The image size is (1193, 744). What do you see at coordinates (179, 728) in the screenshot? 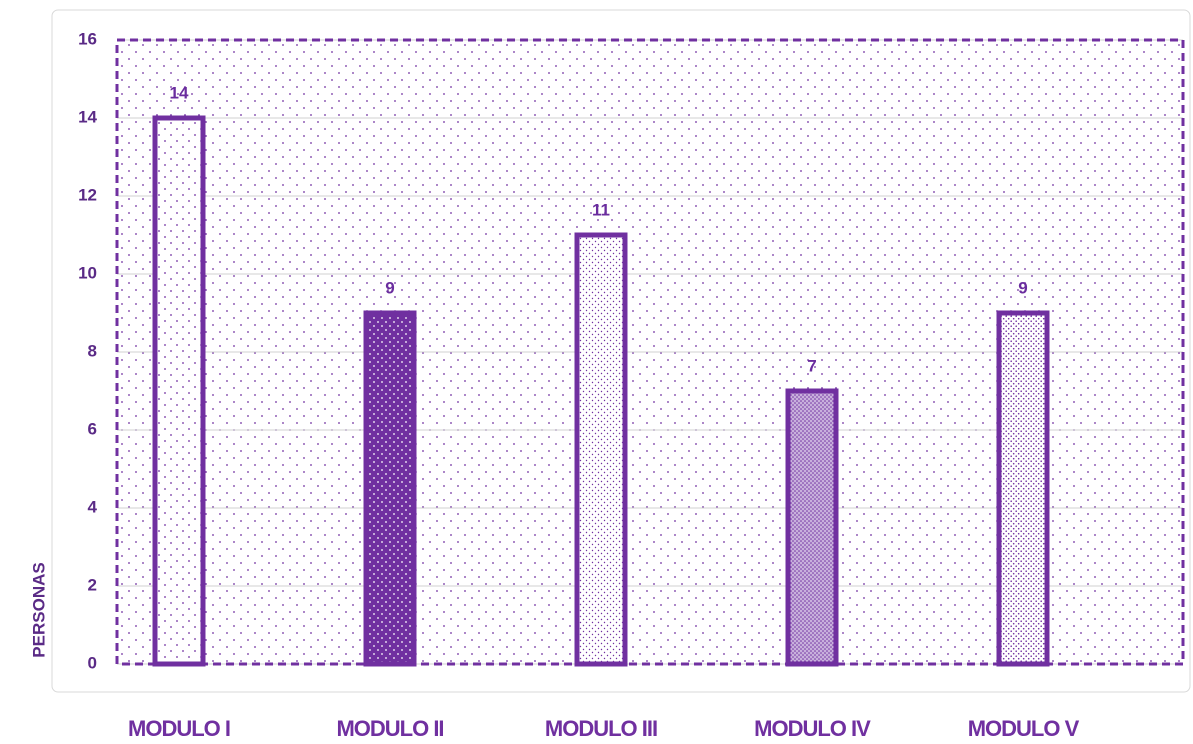
I see `x-tick-label: MODULO I` at bounding box center [179, 728].